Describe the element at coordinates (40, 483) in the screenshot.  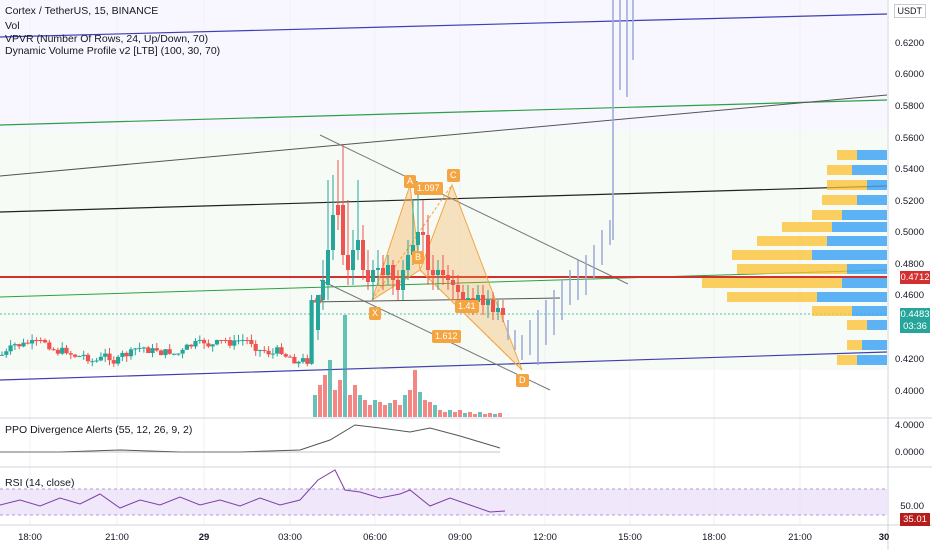
I see `rsi-title: RSI (14, close)` at that location.